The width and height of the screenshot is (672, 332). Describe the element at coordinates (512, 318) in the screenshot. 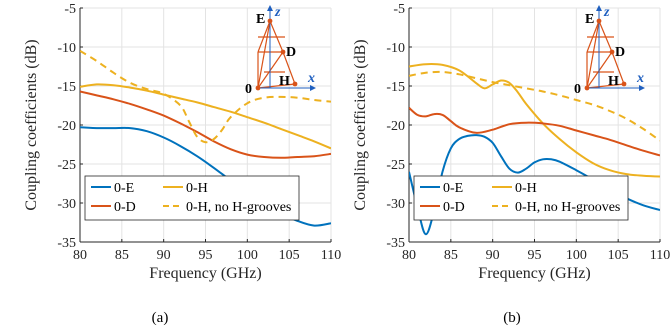

I see `panel-caption: (b)` at that location.